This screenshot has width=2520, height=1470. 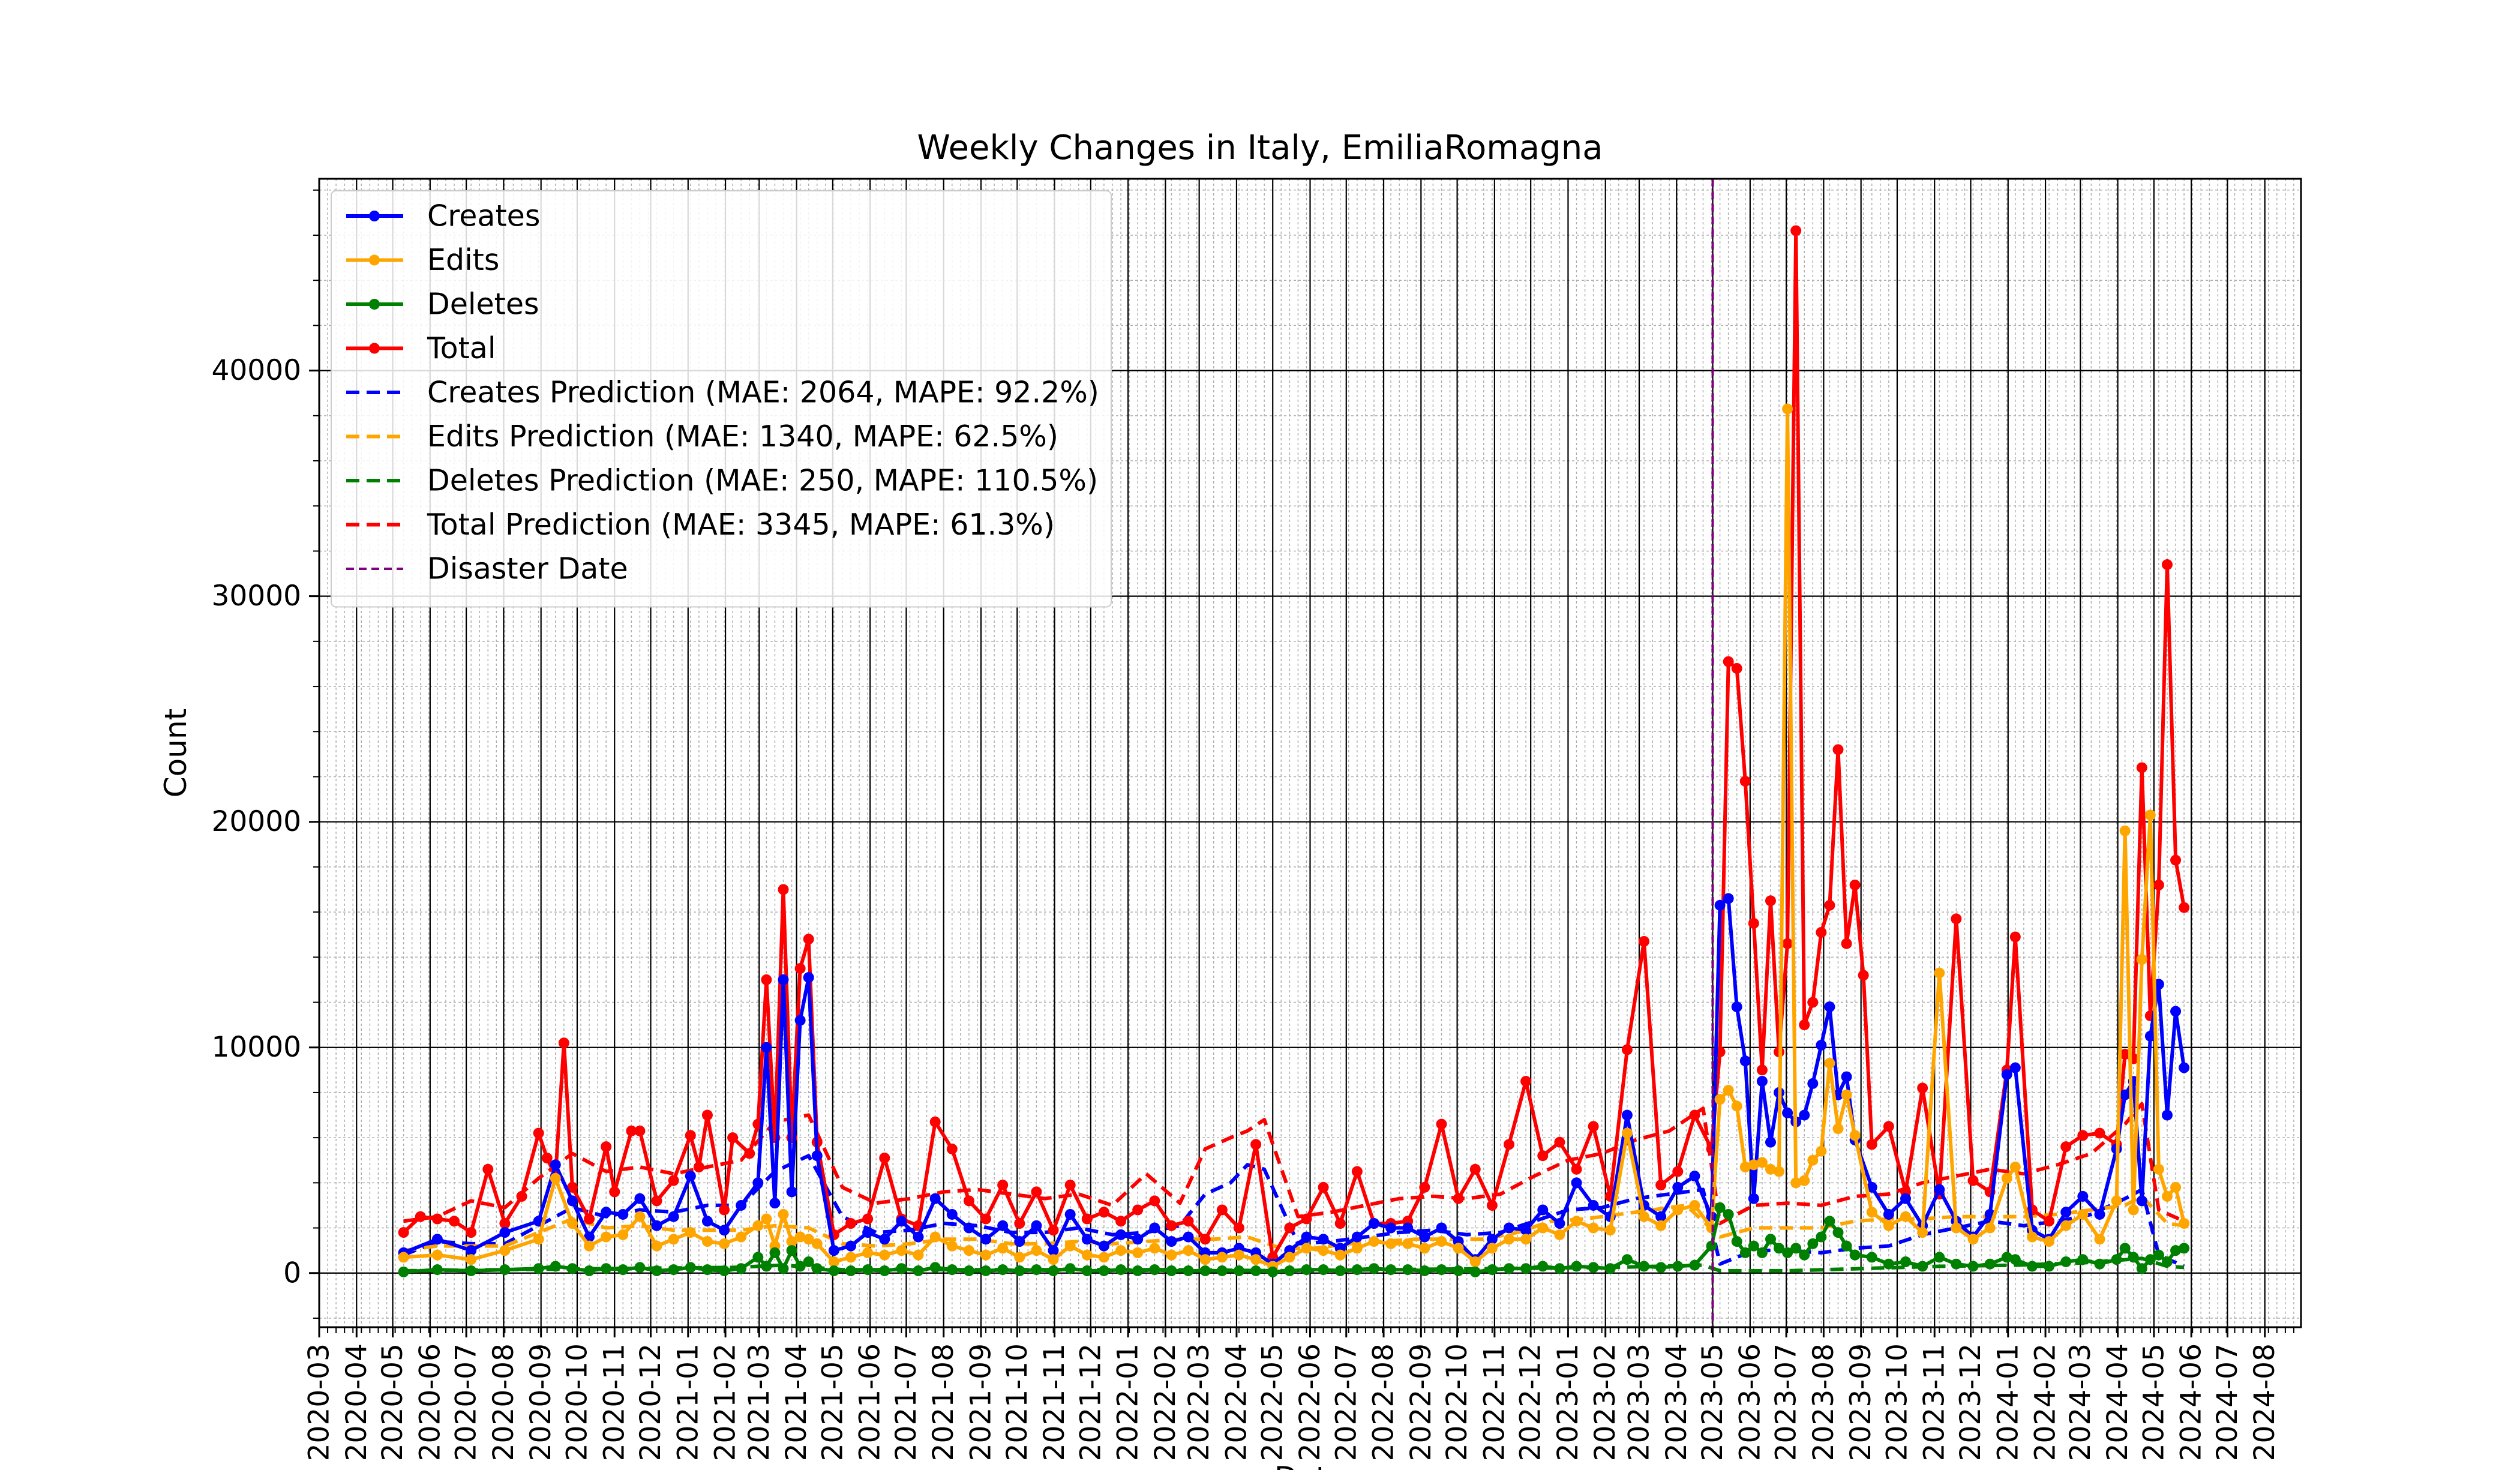 What do you see at coordinates (375, 304) in the screenshot?
I see `legend-marker-deletes` at bounding box center [375, 304].